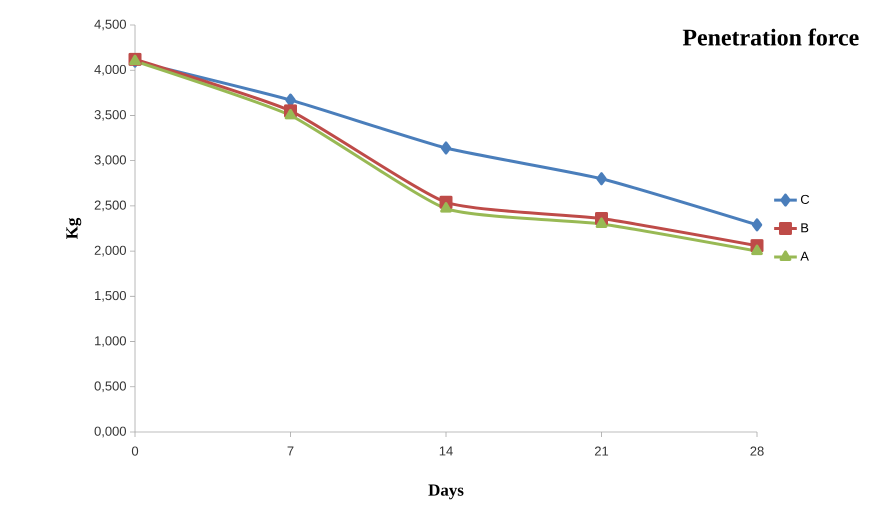 Image resolution: width=879 pixels, height=525 pixels. I want to click on y-tick-label: 0,500, so click(110, 386).